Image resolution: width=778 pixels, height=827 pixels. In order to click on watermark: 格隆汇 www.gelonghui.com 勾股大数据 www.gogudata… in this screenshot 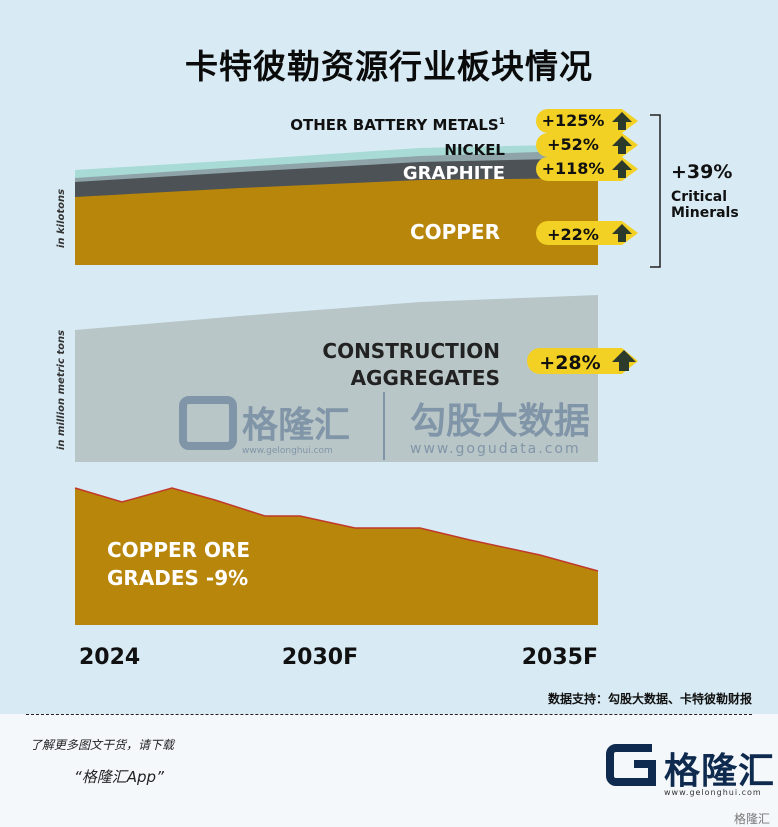, I will do `click(384, 426)`.